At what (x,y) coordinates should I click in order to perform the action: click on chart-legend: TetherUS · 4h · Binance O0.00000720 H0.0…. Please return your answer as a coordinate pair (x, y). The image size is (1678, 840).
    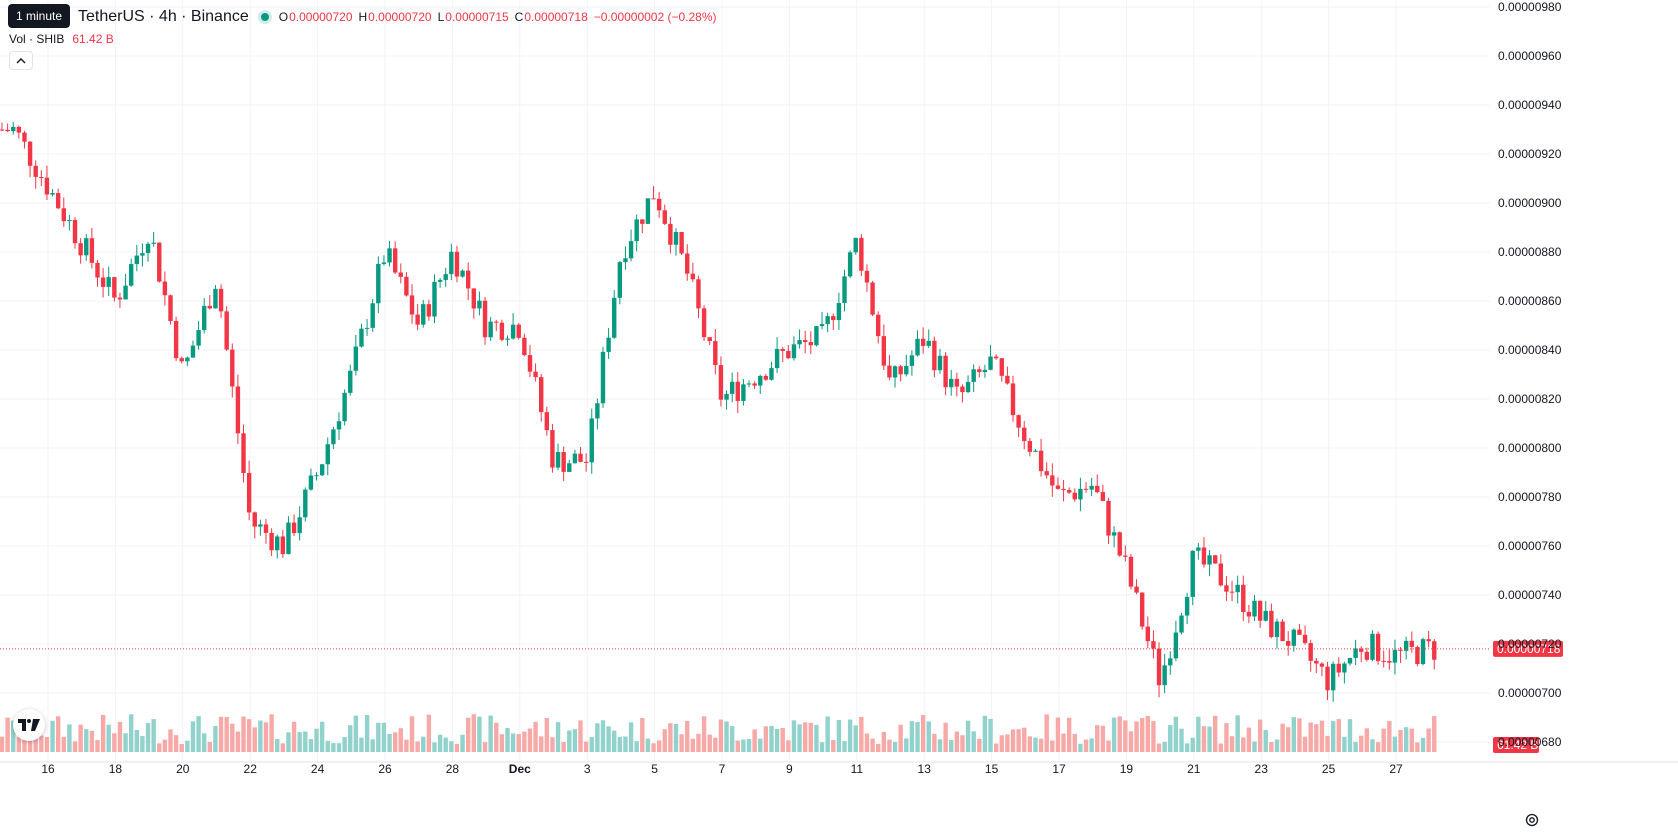
    Looking at the image, I should click on (397, 17).